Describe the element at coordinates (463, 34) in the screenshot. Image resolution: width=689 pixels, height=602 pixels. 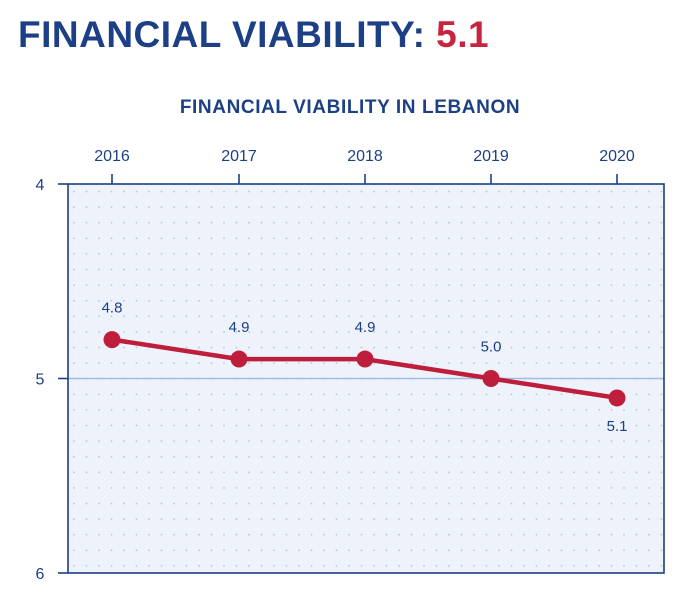
I see `page-title-score: 5.1` at that location.